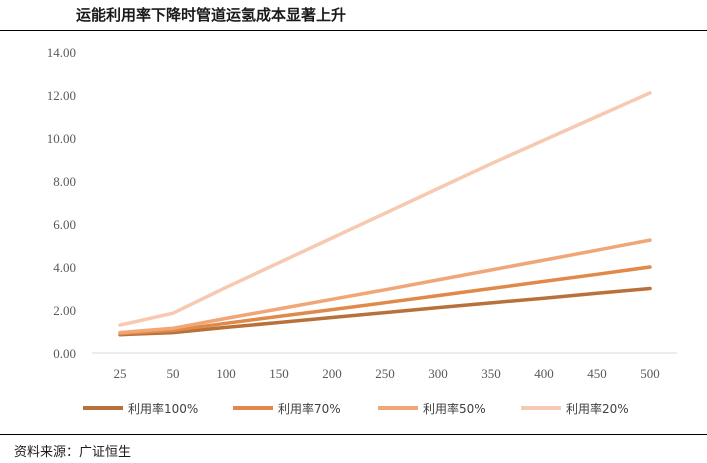  I want to click on x-tick-label: 25, so click(120, 373).